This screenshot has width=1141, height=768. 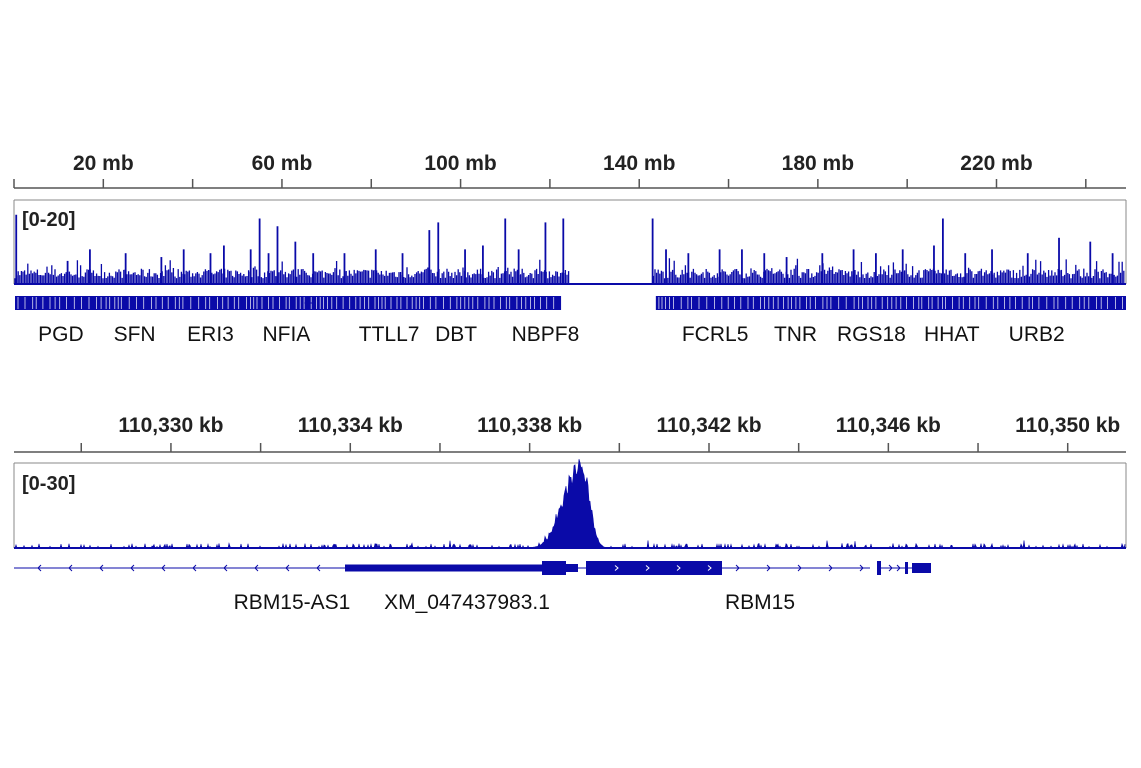 I want to click on gene-label: DBT, so click(x=456, y=334).